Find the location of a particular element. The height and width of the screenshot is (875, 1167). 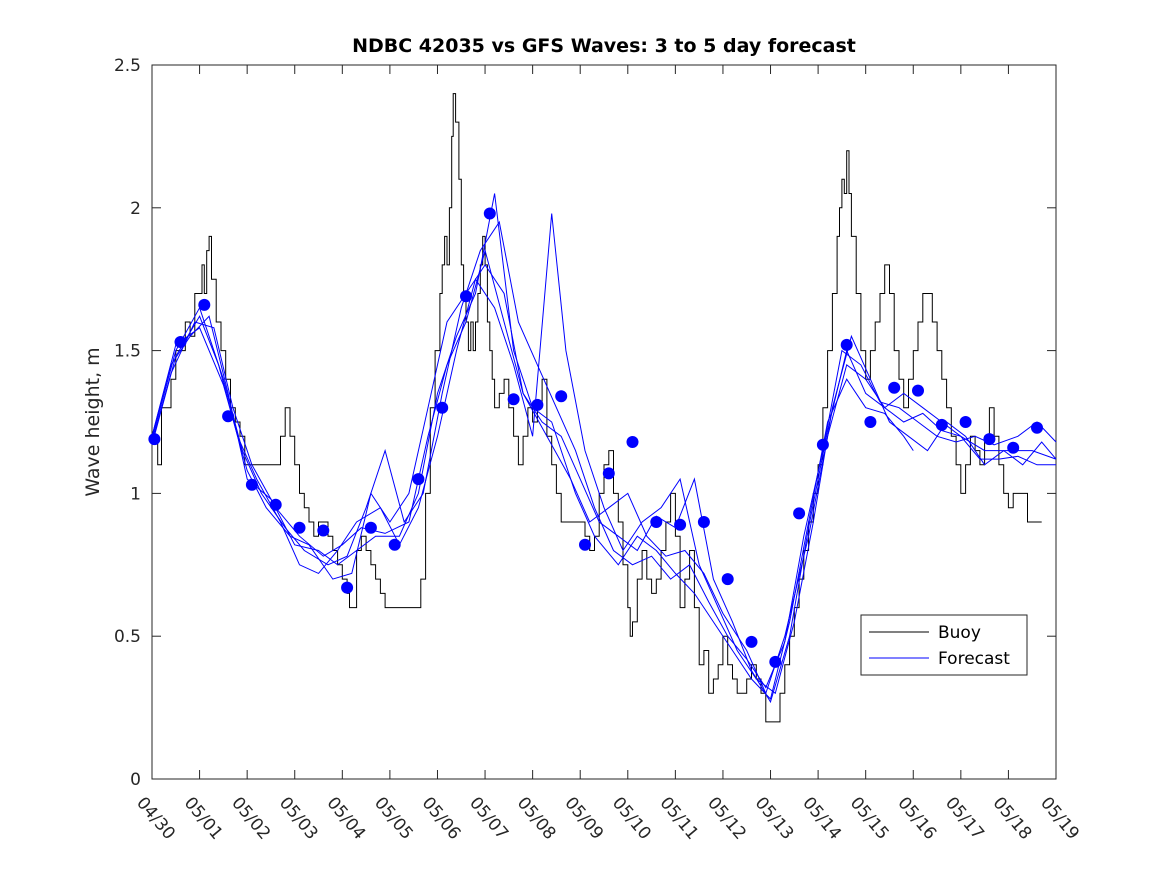

legend-box is located at coordinates (944, 645).